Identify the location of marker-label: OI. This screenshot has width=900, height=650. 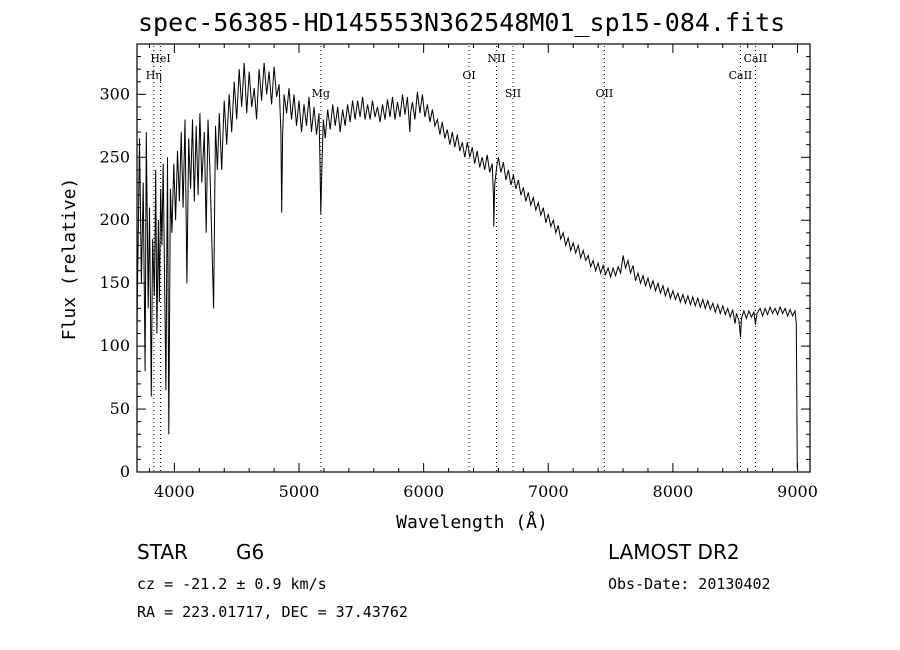
(468, 75).